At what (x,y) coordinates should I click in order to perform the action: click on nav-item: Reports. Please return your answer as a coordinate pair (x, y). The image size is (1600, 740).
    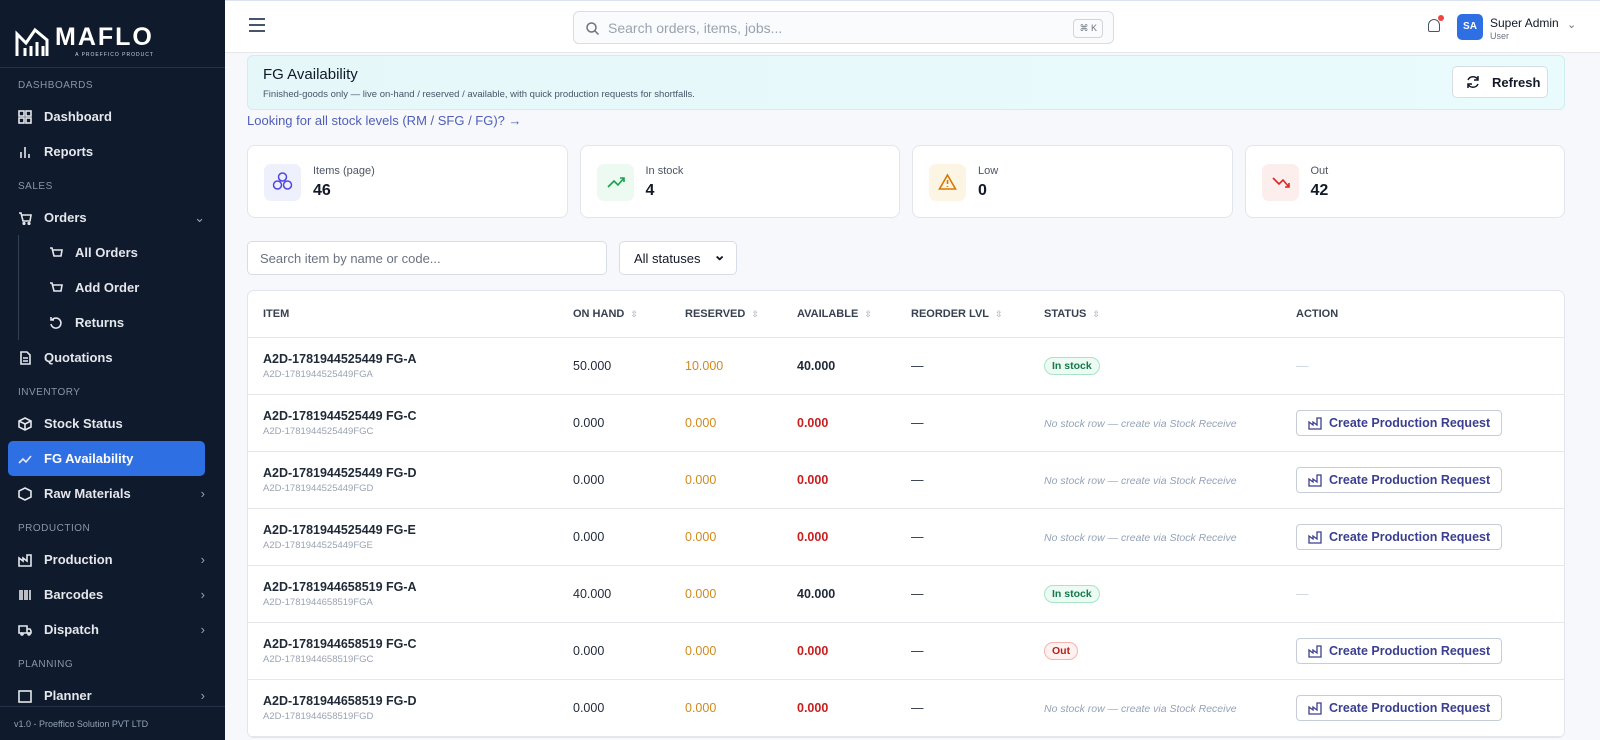
    Looking at the image, I should click on (106, 151).